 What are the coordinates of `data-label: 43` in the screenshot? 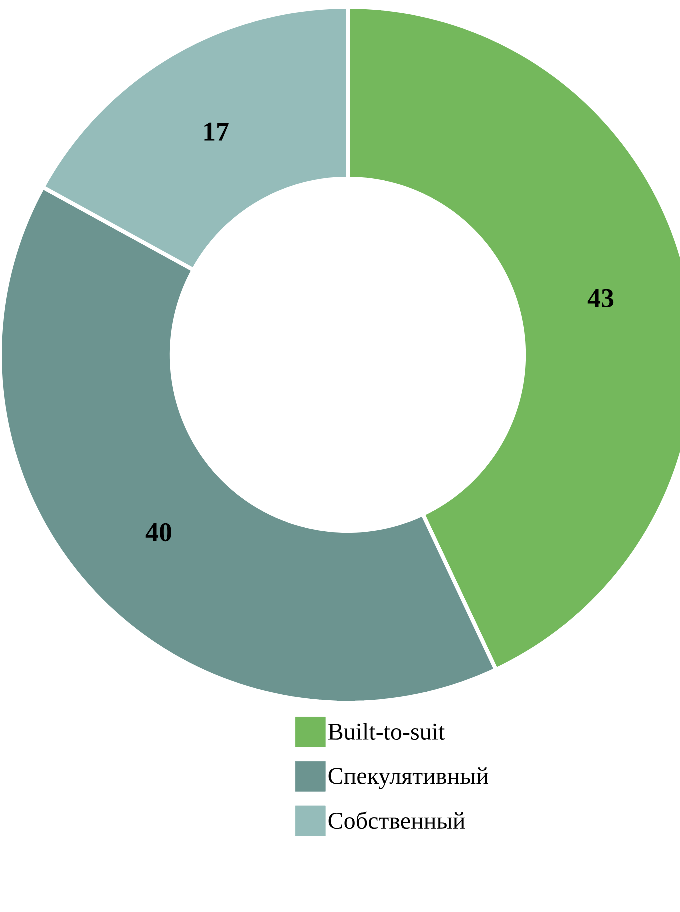 It's located at (601, 298).